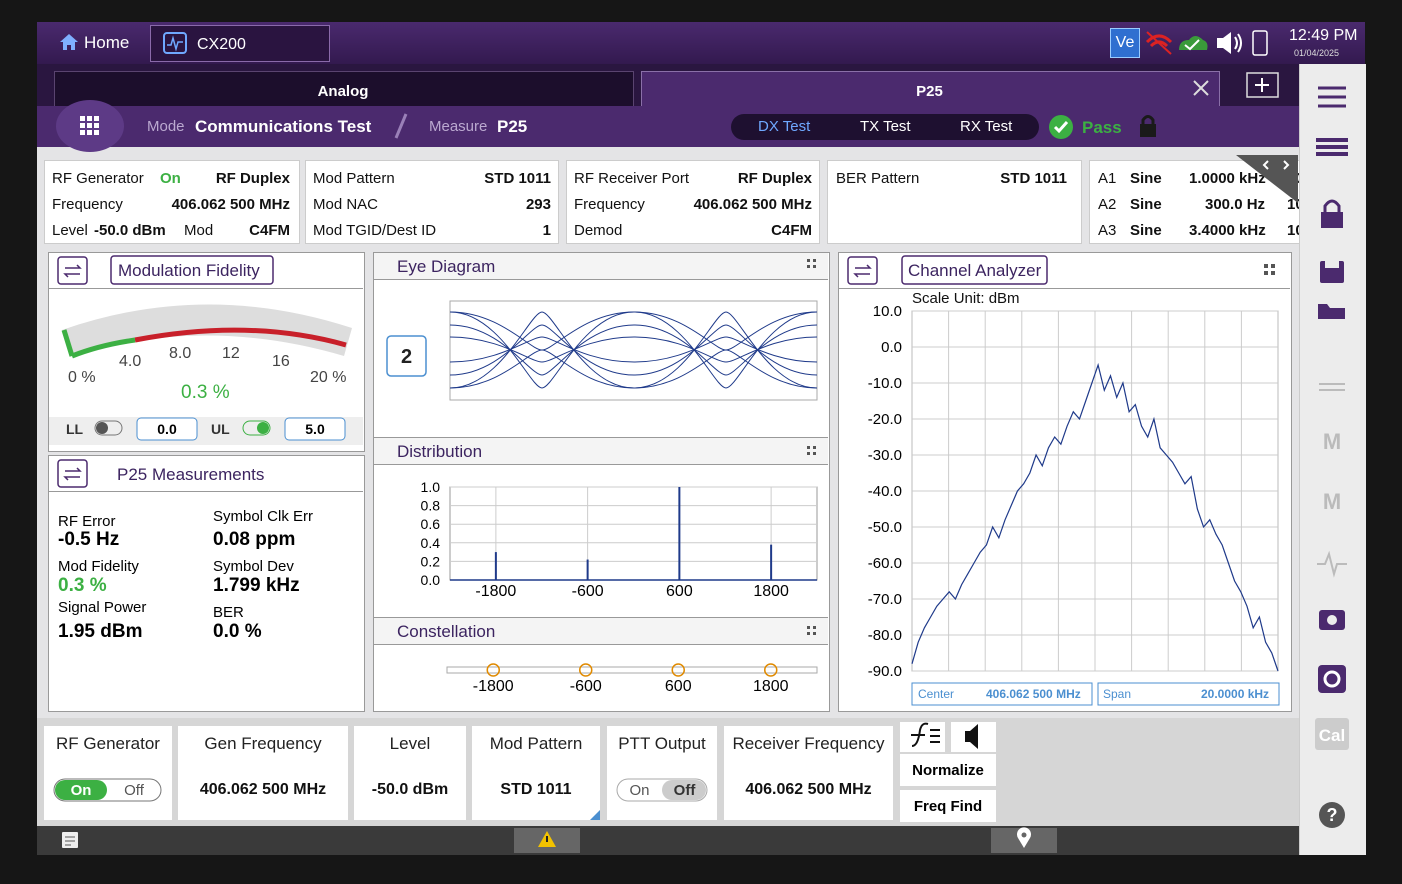 The image size is (1402, 884). I want to click on y-tick-label: -20.0, so click(885, 419).